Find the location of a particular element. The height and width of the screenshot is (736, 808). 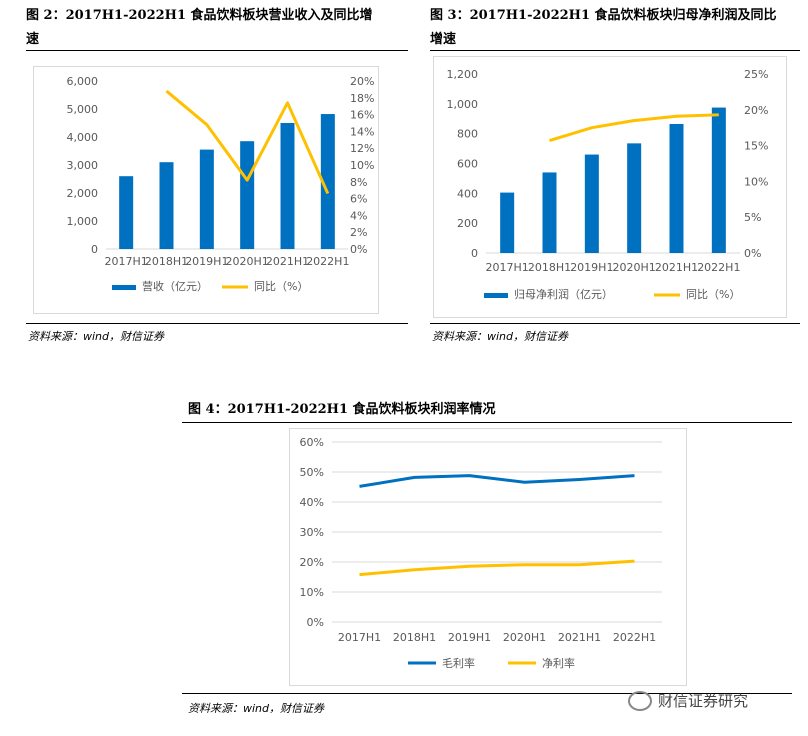

figure3-rule is located at coordinates (615, 50).